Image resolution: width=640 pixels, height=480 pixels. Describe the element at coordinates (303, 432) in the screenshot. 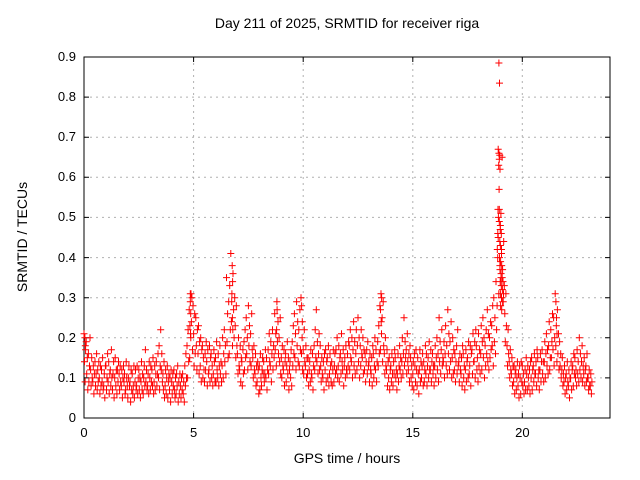

I see `x-tick-label: 10` at that location.